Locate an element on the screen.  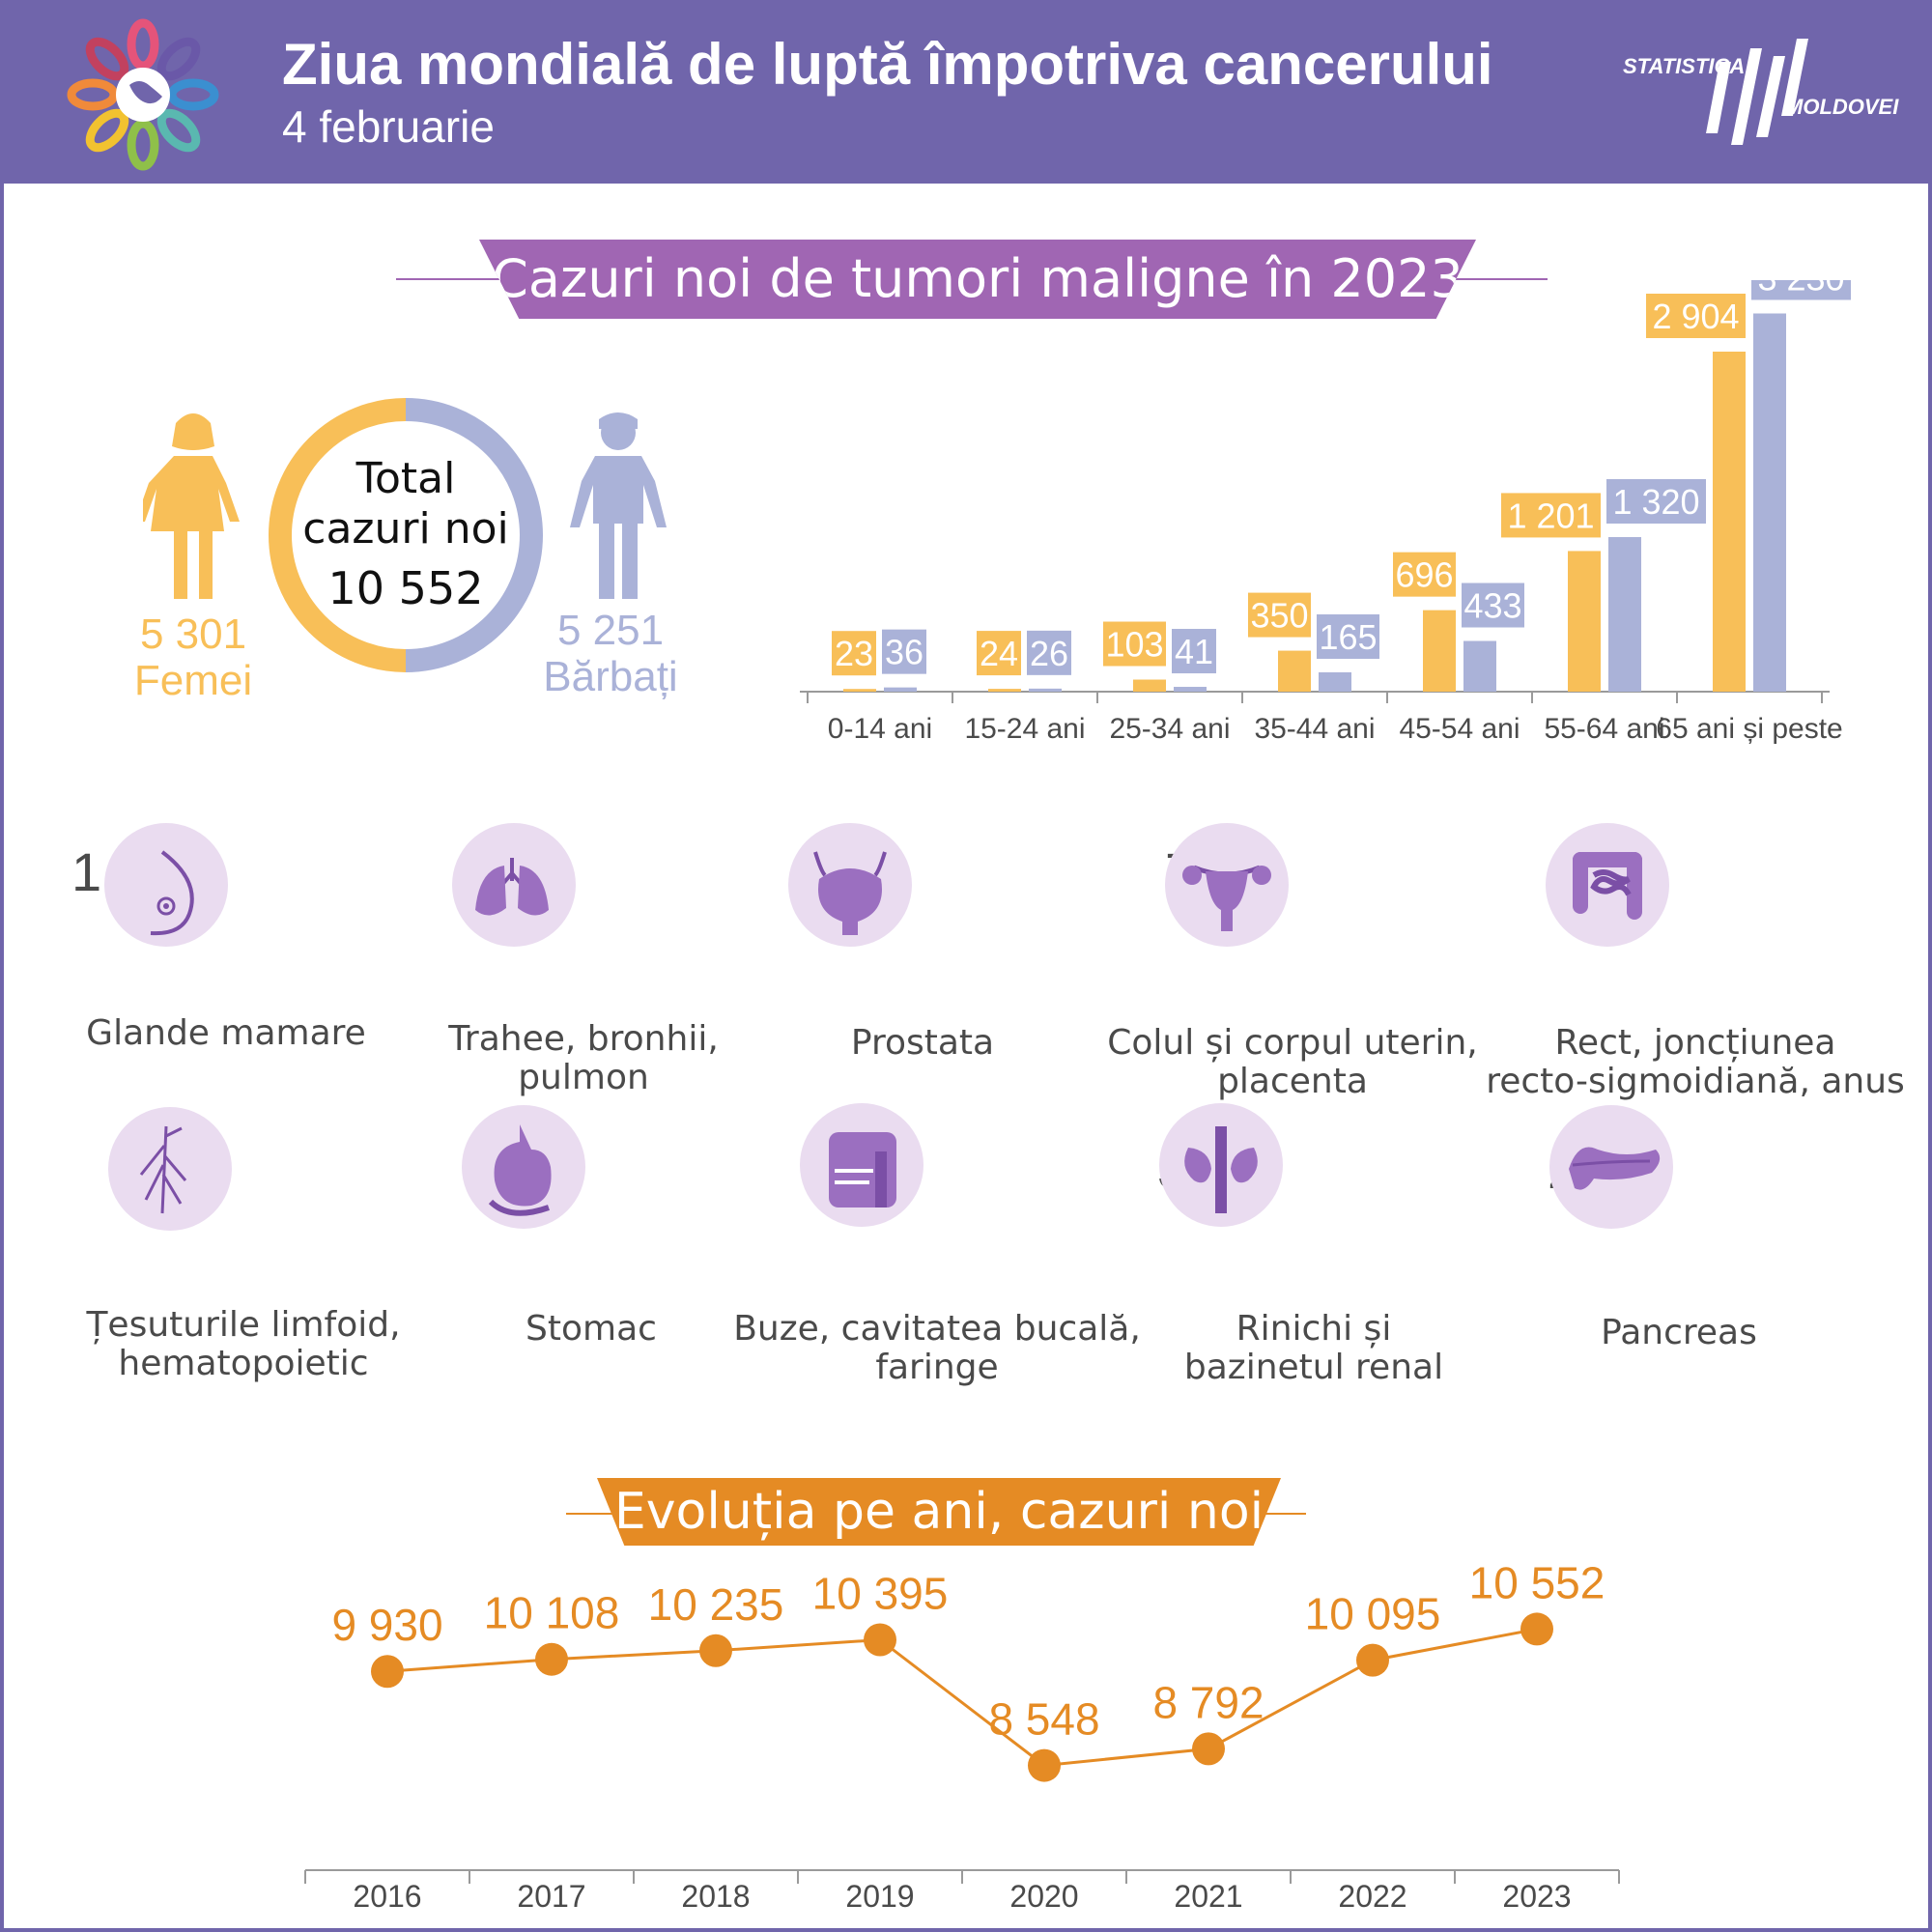
category-label-line1: Rect, joncțiunea is located at coordinates (1695, 1043).